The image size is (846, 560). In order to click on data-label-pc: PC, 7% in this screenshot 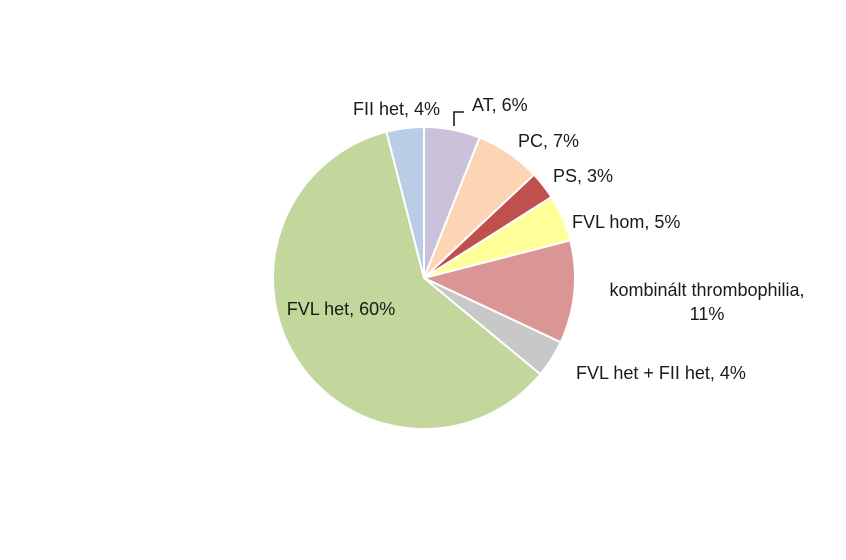, I will do `click(548, 141)`.